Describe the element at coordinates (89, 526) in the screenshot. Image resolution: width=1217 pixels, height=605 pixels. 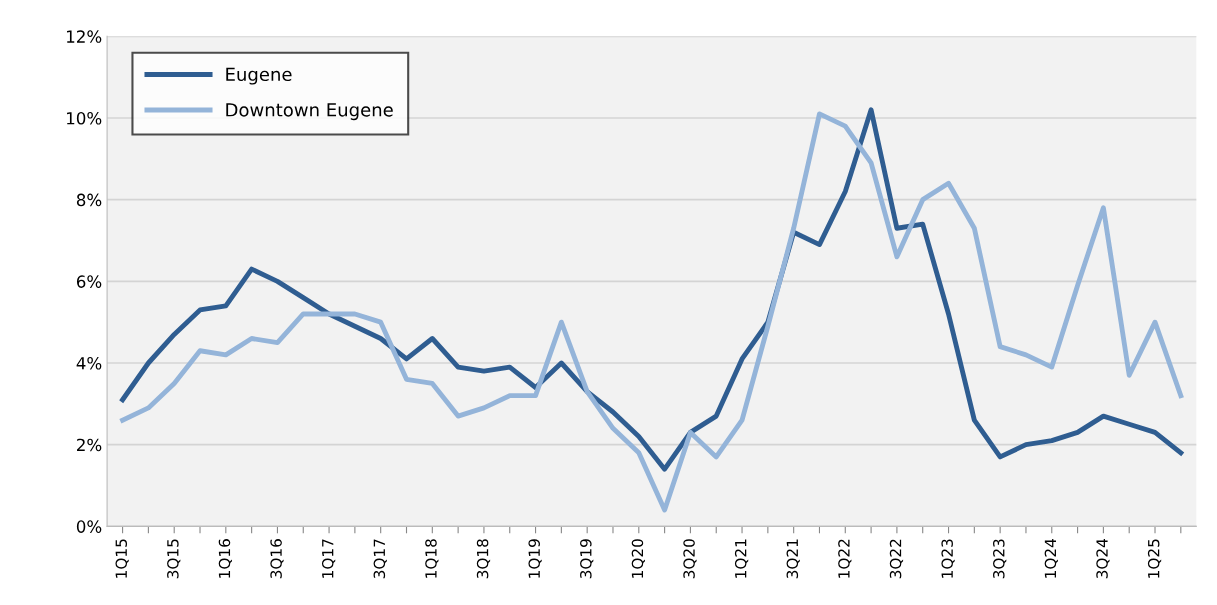
I see `y-tick-label: 0%` at that location.